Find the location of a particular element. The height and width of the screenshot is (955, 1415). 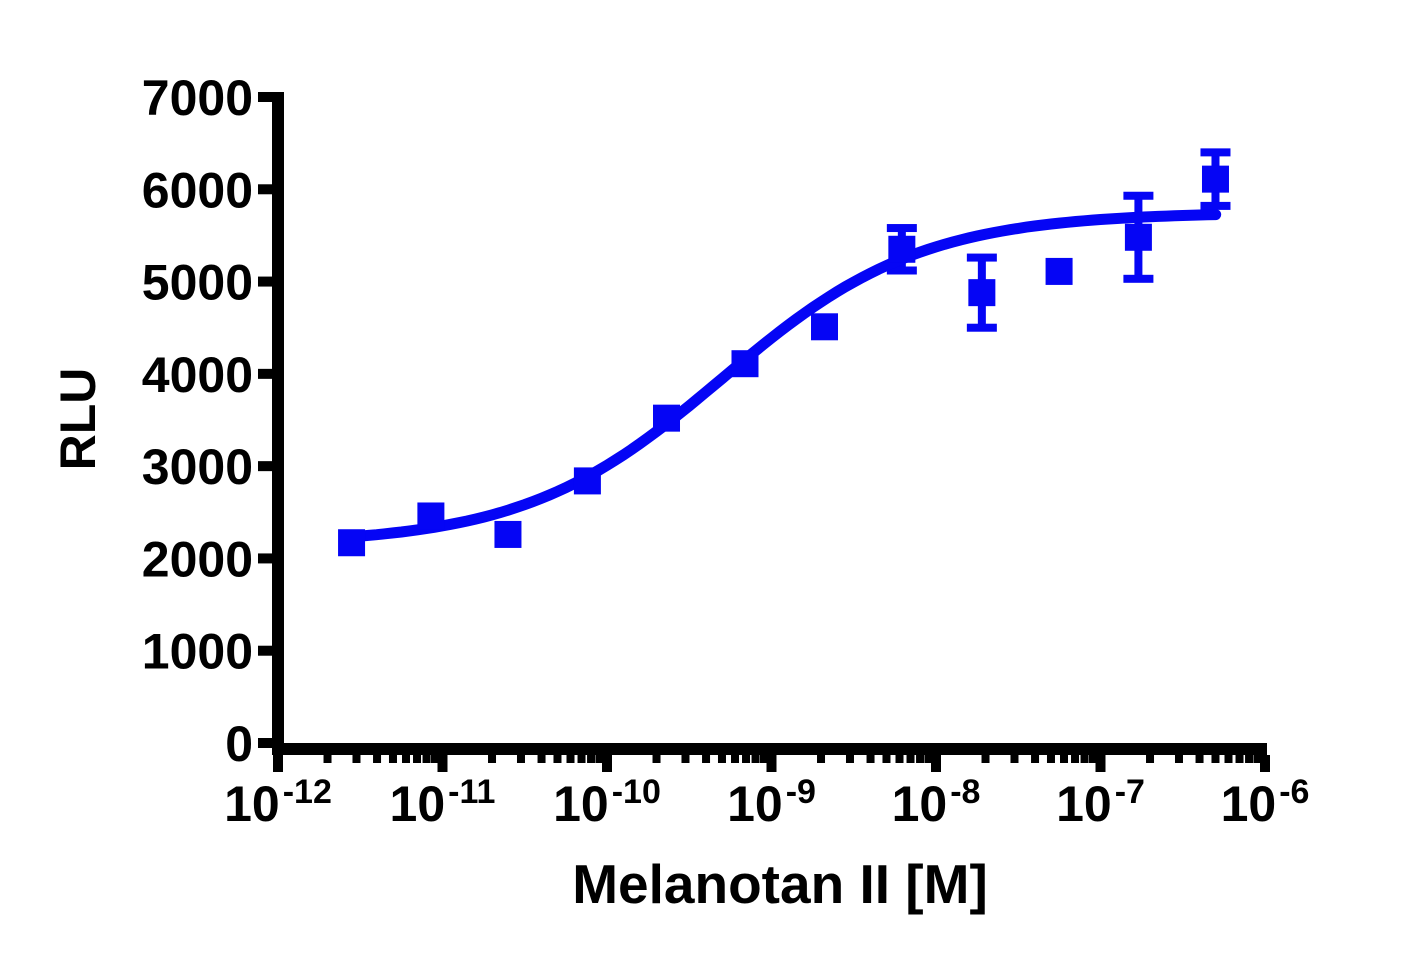

y-tick-labels: 0 1000 2000 3000 4000 5000 6000 7000 is located at coordinates (197, 421).